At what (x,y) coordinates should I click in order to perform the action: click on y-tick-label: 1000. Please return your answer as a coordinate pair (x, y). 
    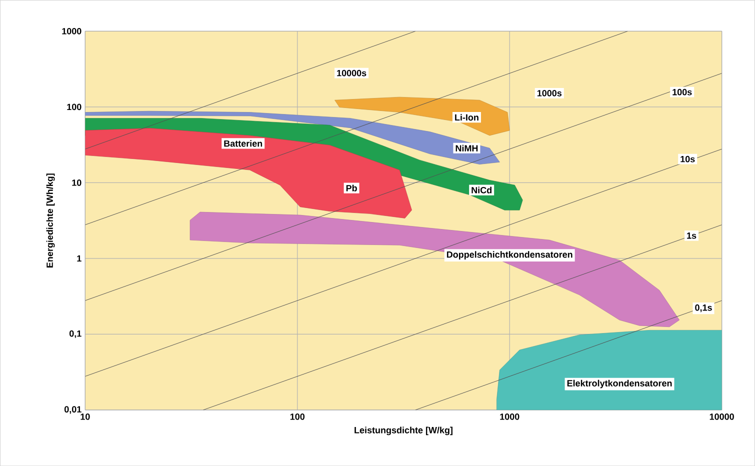
    Looking at the image, I should click on (72, 31).